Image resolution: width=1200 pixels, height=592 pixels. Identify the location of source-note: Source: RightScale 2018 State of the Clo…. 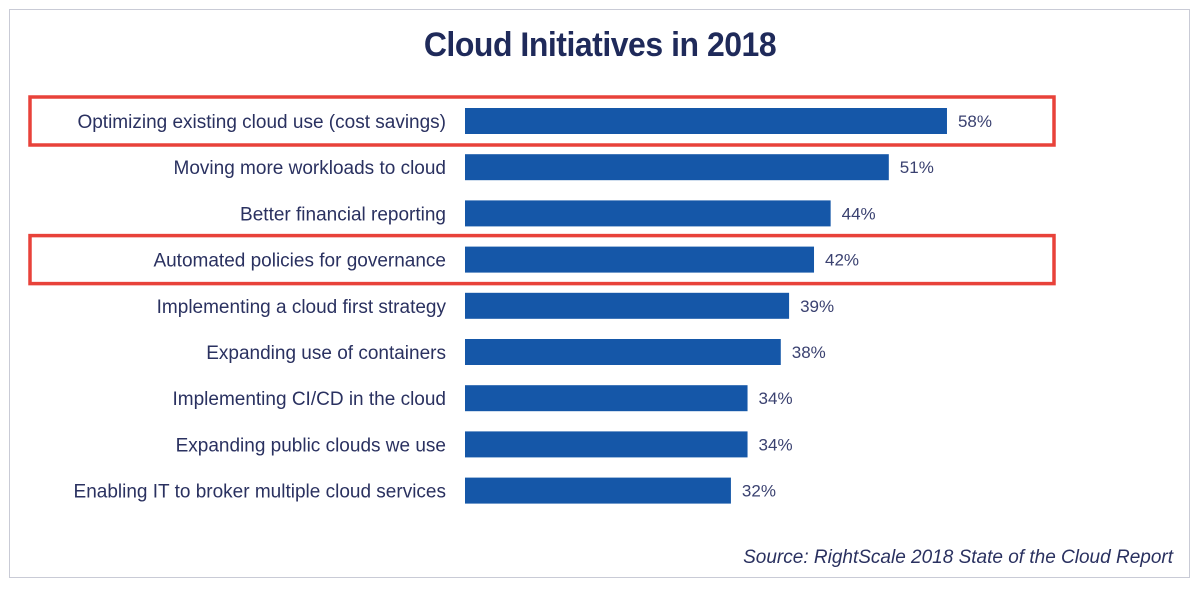
(958, 557).